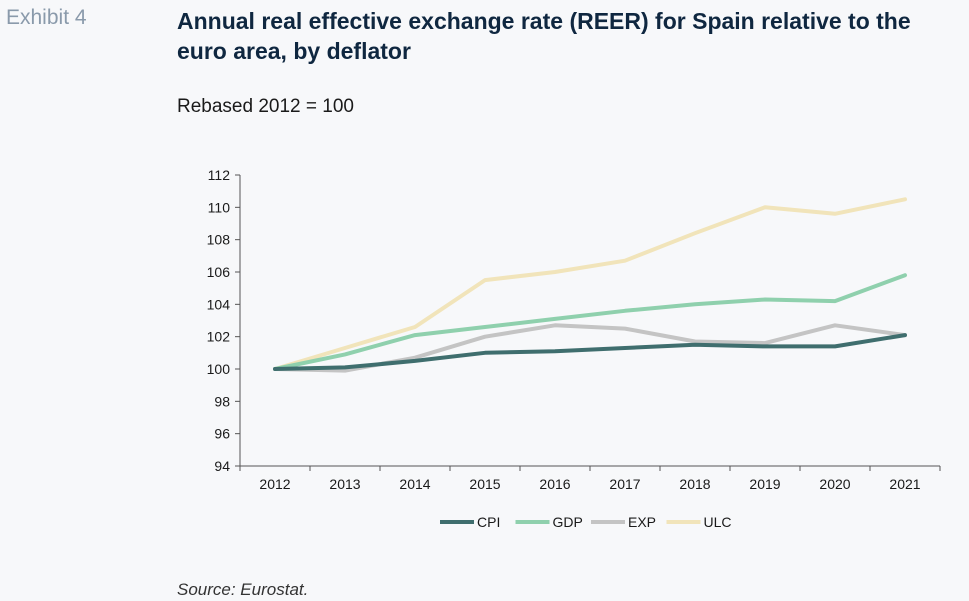 This screenshot has width=969, height=601. I want to click on series-line-cpi, so click(590, 352).